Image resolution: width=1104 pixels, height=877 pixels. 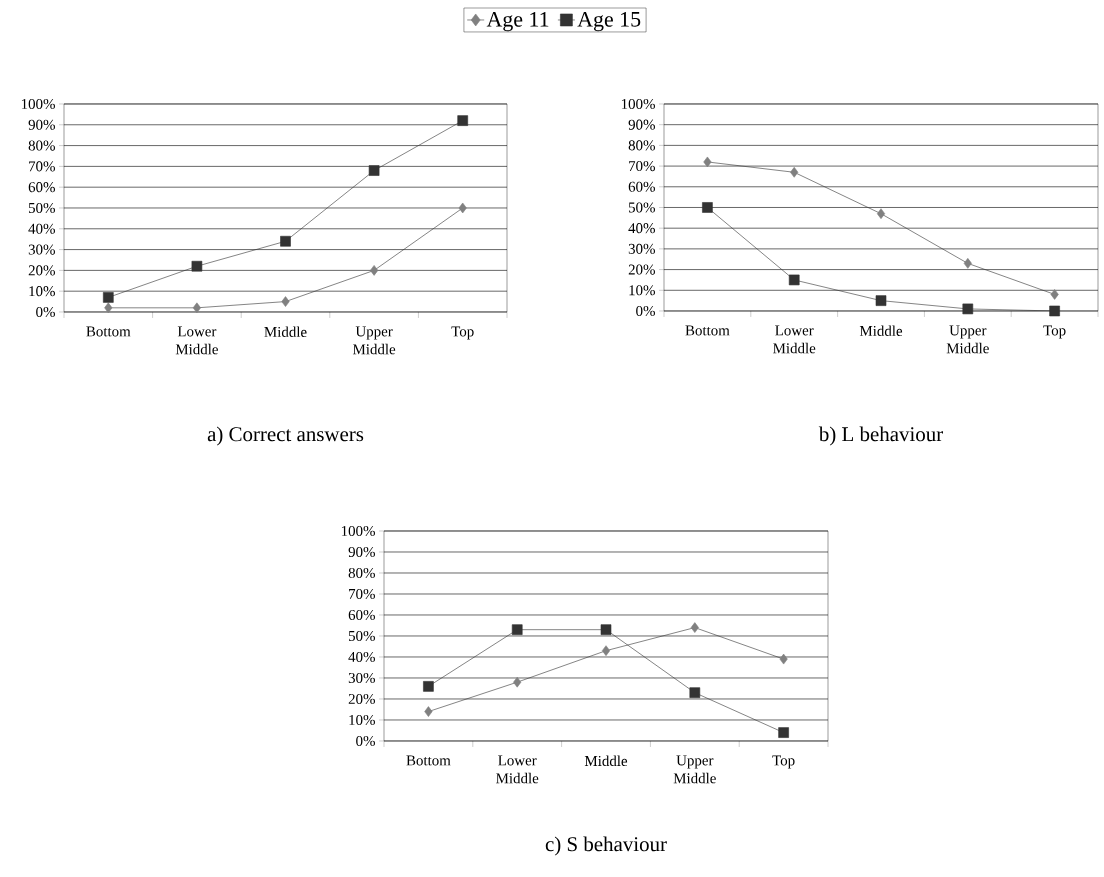 What do you see at coordinates (880, 436) in the screenshot?
I see `text: b) L behaviour` at bounding box center [880, 436].